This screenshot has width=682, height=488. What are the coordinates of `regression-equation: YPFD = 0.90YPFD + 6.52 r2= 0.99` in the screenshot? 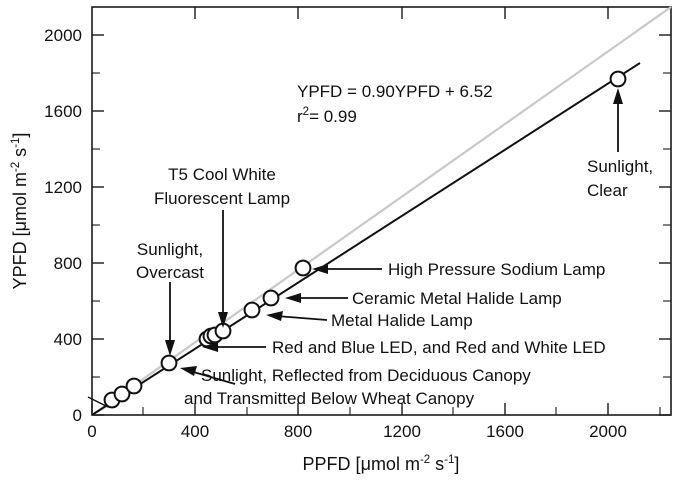 It's located at (395, 104).